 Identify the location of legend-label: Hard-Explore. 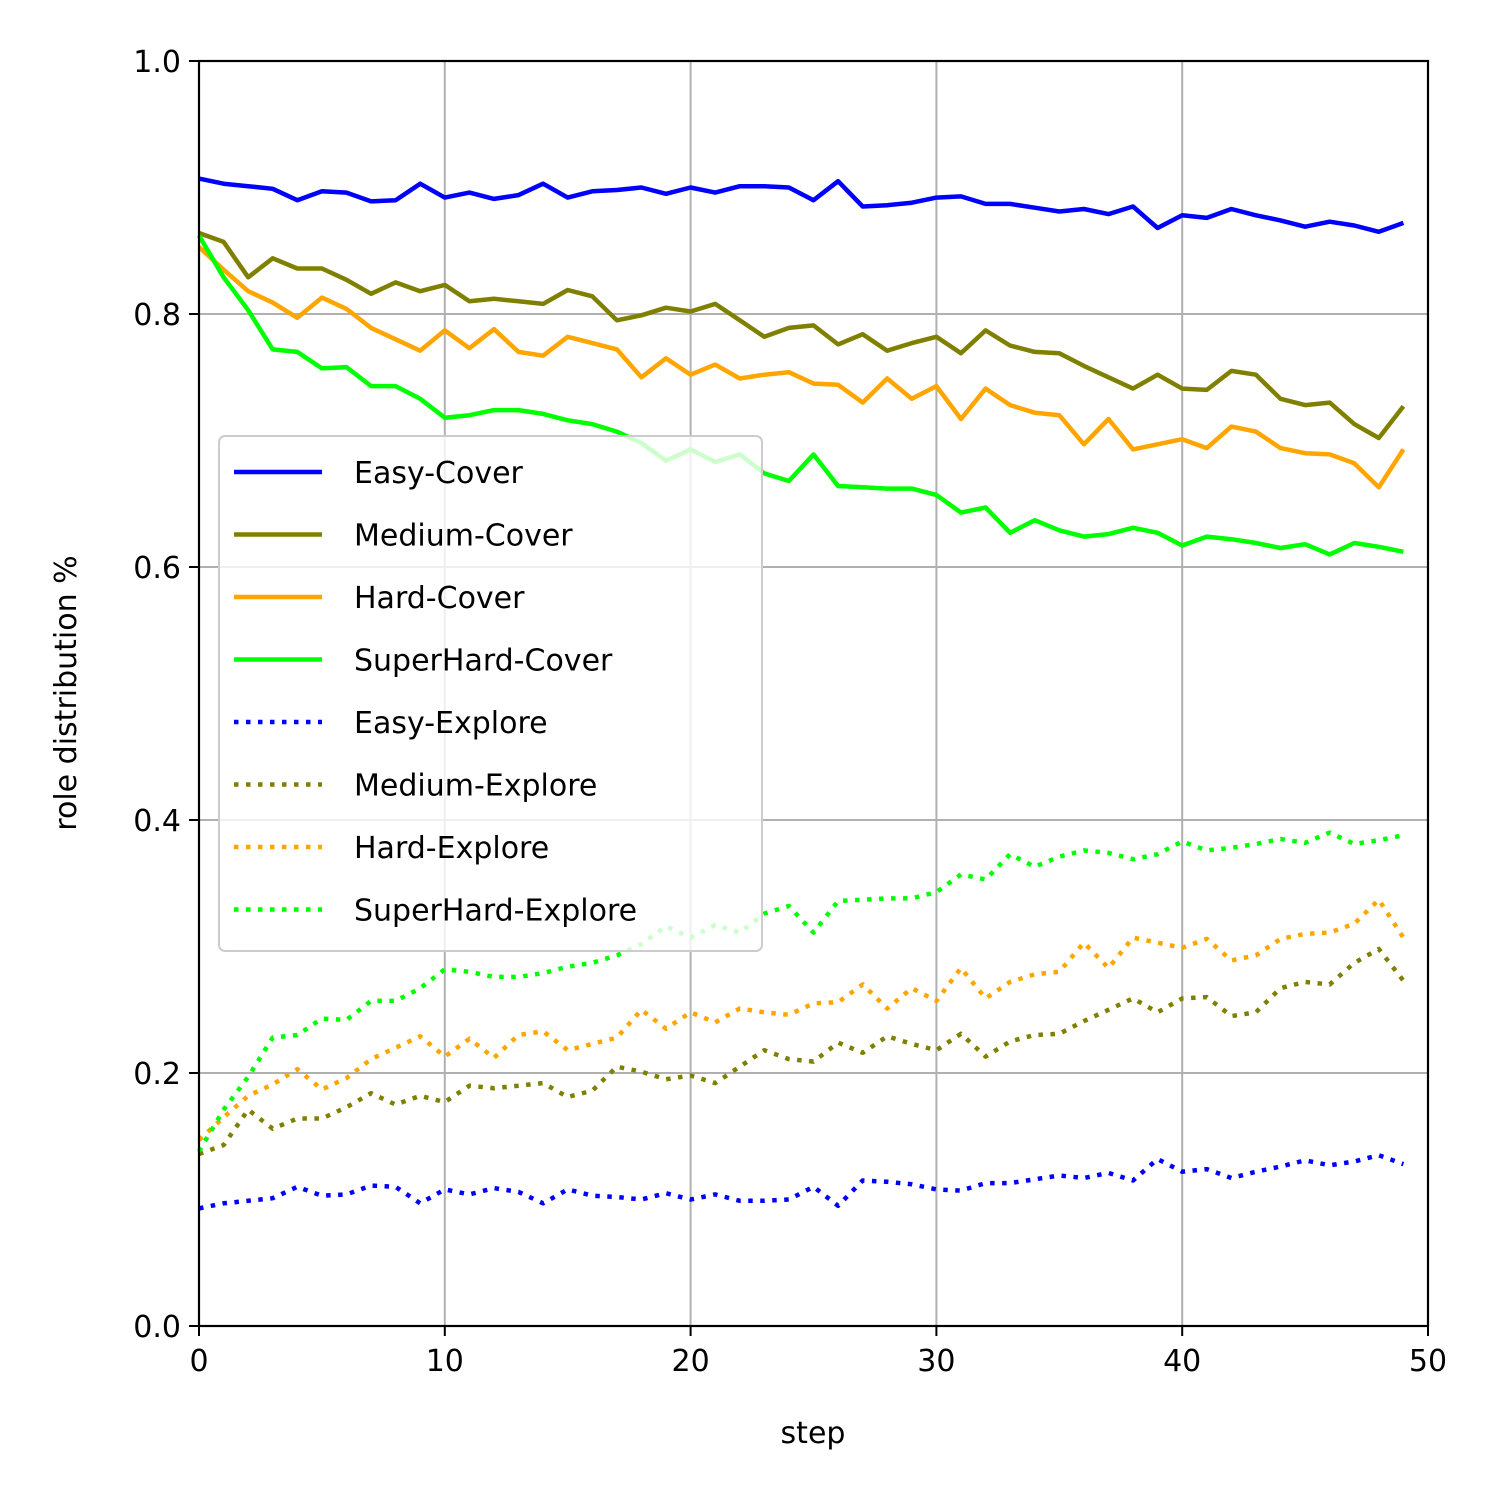
(451, 848).